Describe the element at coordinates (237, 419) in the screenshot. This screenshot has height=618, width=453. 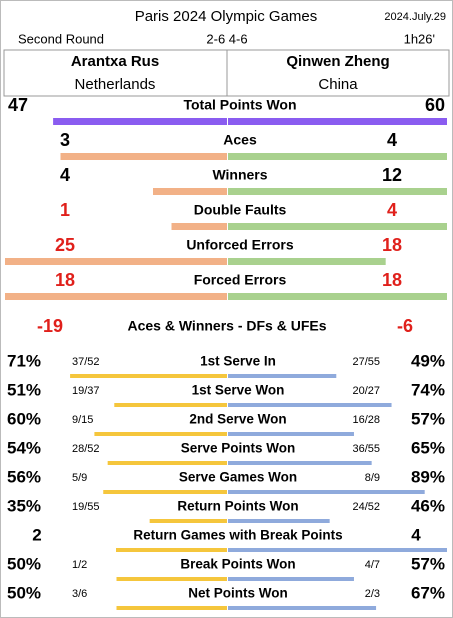
I see `stat-label: 2nd Serve Won` at that location.